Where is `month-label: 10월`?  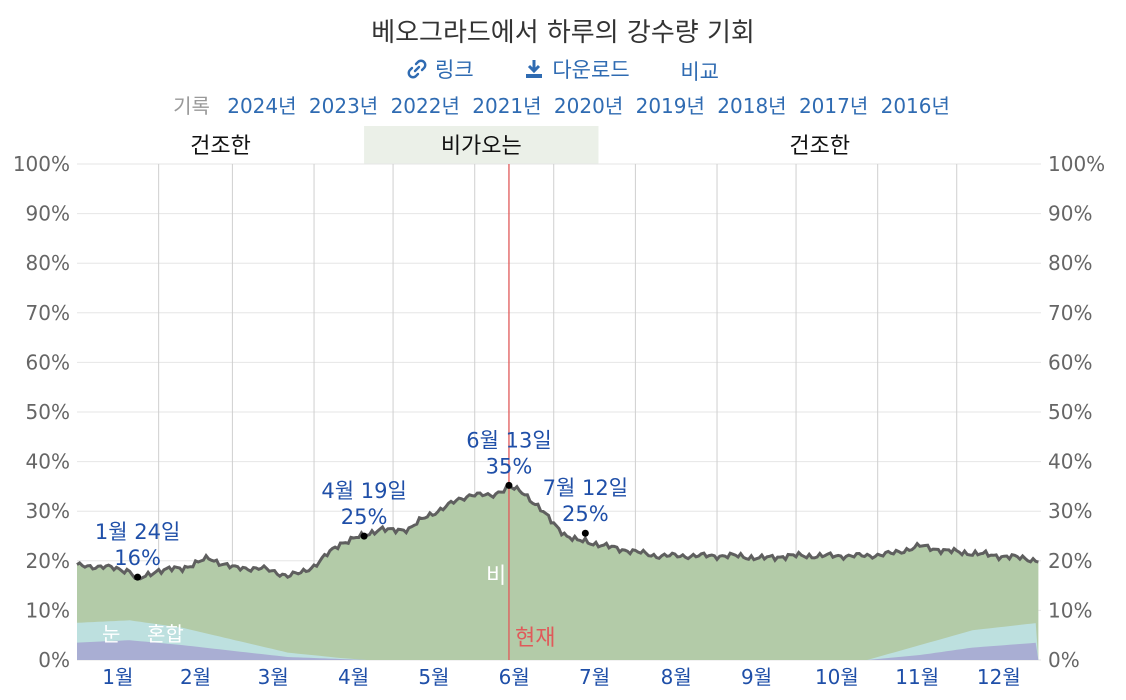 month-label: 10월 is located at coordinates (837, 677).